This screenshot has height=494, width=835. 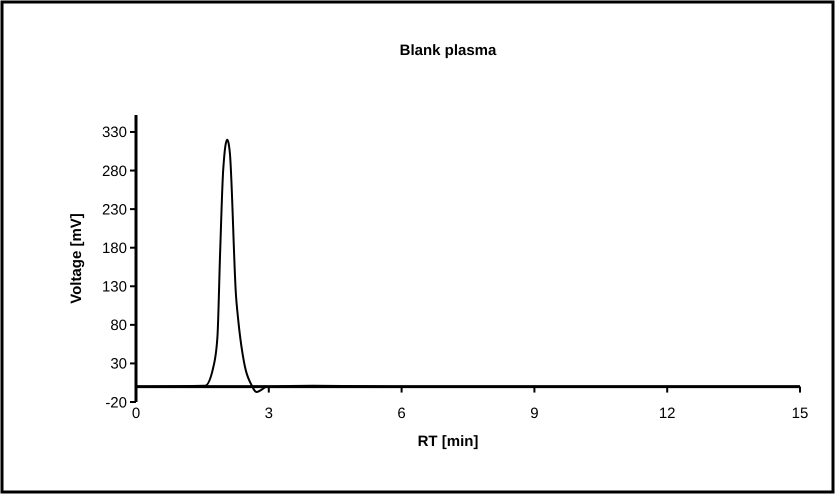 What do you see at coordinates (118, 325) in the screenshot?
I see `y-tick-label: 80` at bounding box center [118, 325].